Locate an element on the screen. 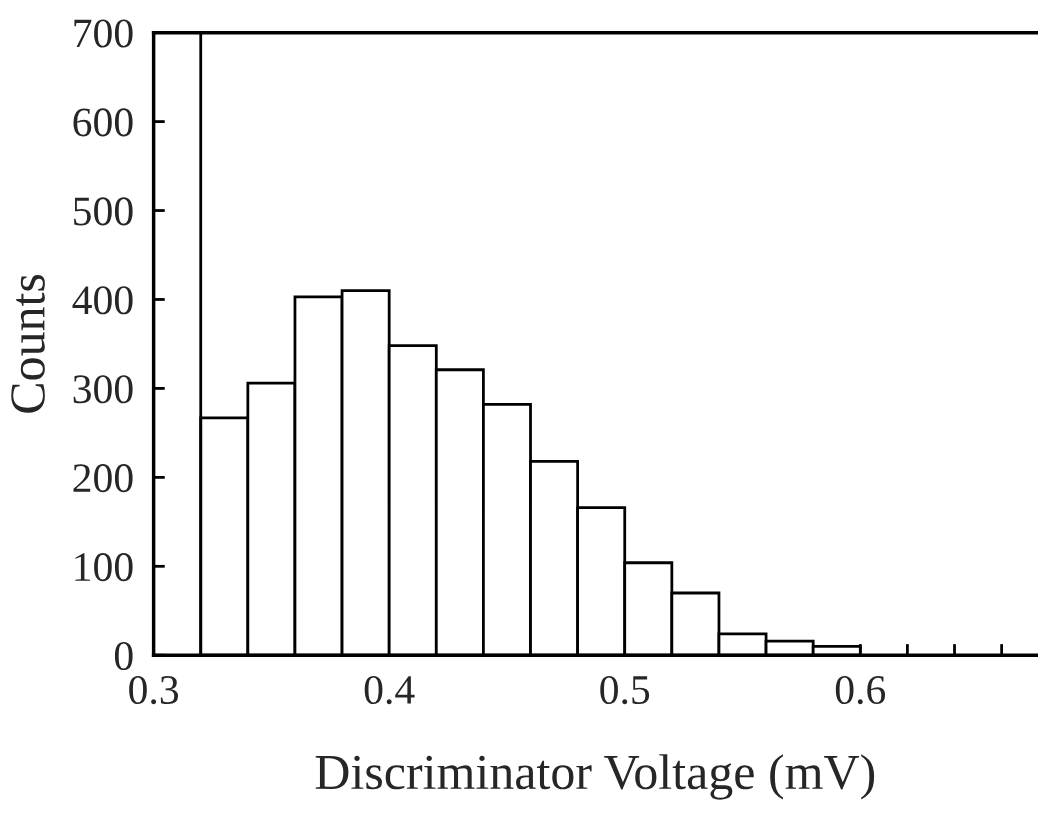 This screenshot has height=816, width=1038. y-tick-label: 700 is located at coordinates (103, 33).